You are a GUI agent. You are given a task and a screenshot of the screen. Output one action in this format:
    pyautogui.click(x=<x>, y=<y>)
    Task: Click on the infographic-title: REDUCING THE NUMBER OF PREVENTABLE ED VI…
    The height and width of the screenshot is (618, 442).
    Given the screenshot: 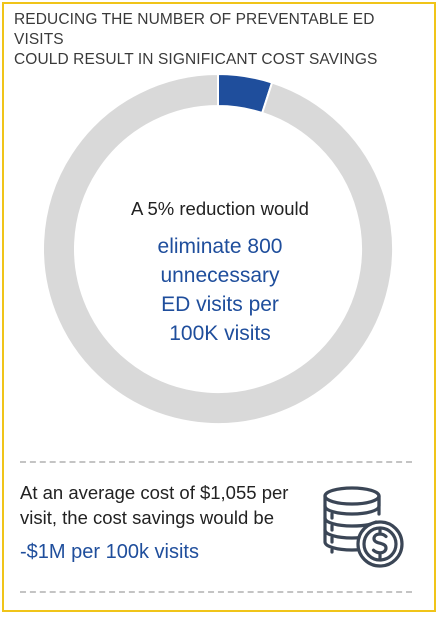 What is the action you would take?
    pyautogui.click(x=219, y=40)
    